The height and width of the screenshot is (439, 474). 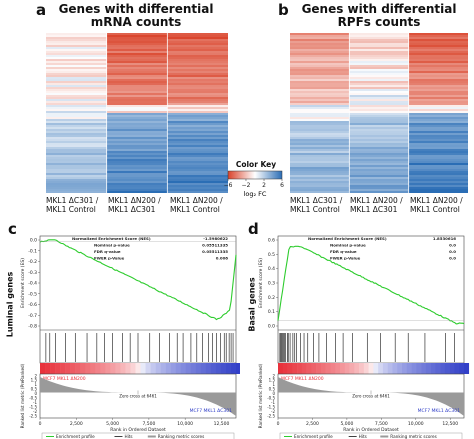 What do you see at coordinates (132, 209) in the screenshot?
I see `panel-a-col-2-line2: MKL1 ΔC301` at bounding box center [132, 209].